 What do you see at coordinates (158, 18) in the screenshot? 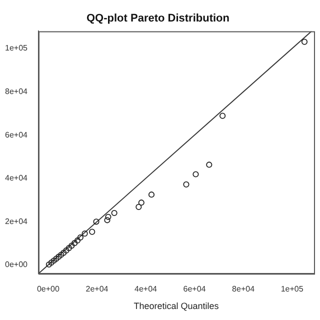
I see `chart-title: QQ-plot Pareto Distribution` at bounding box center [158, 18].